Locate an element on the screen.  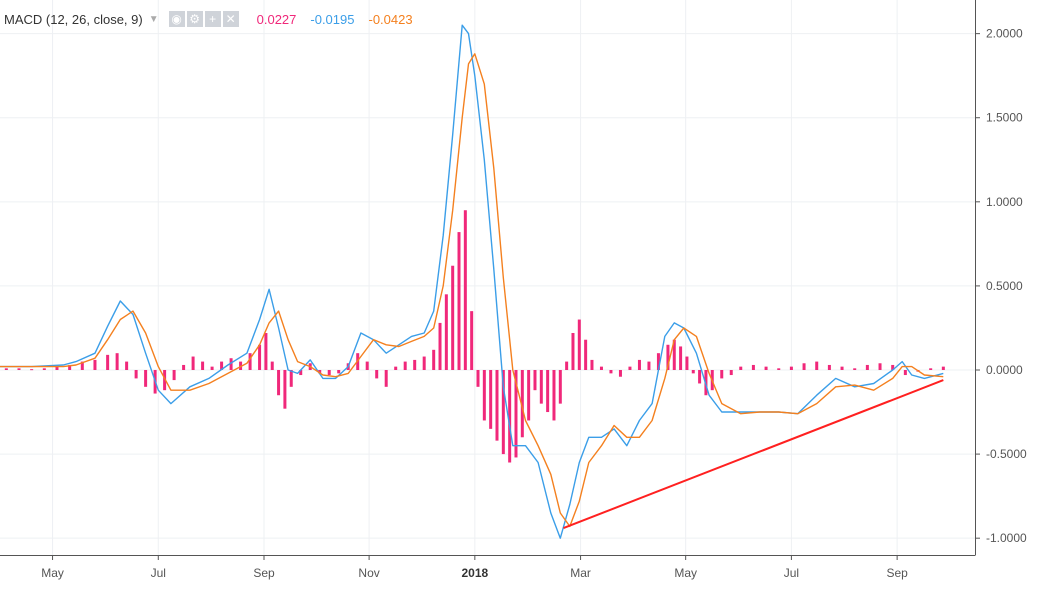
macd-value: -0.0195 is located at coordinates (332, 19).